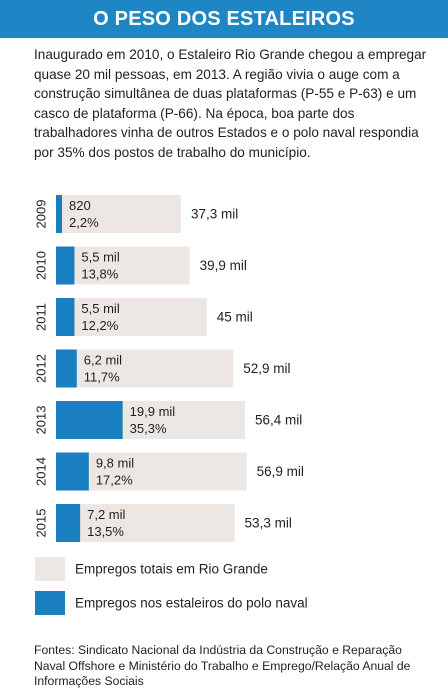  I want to click on total-value-label: 37,3 mil, so click(214, 214).